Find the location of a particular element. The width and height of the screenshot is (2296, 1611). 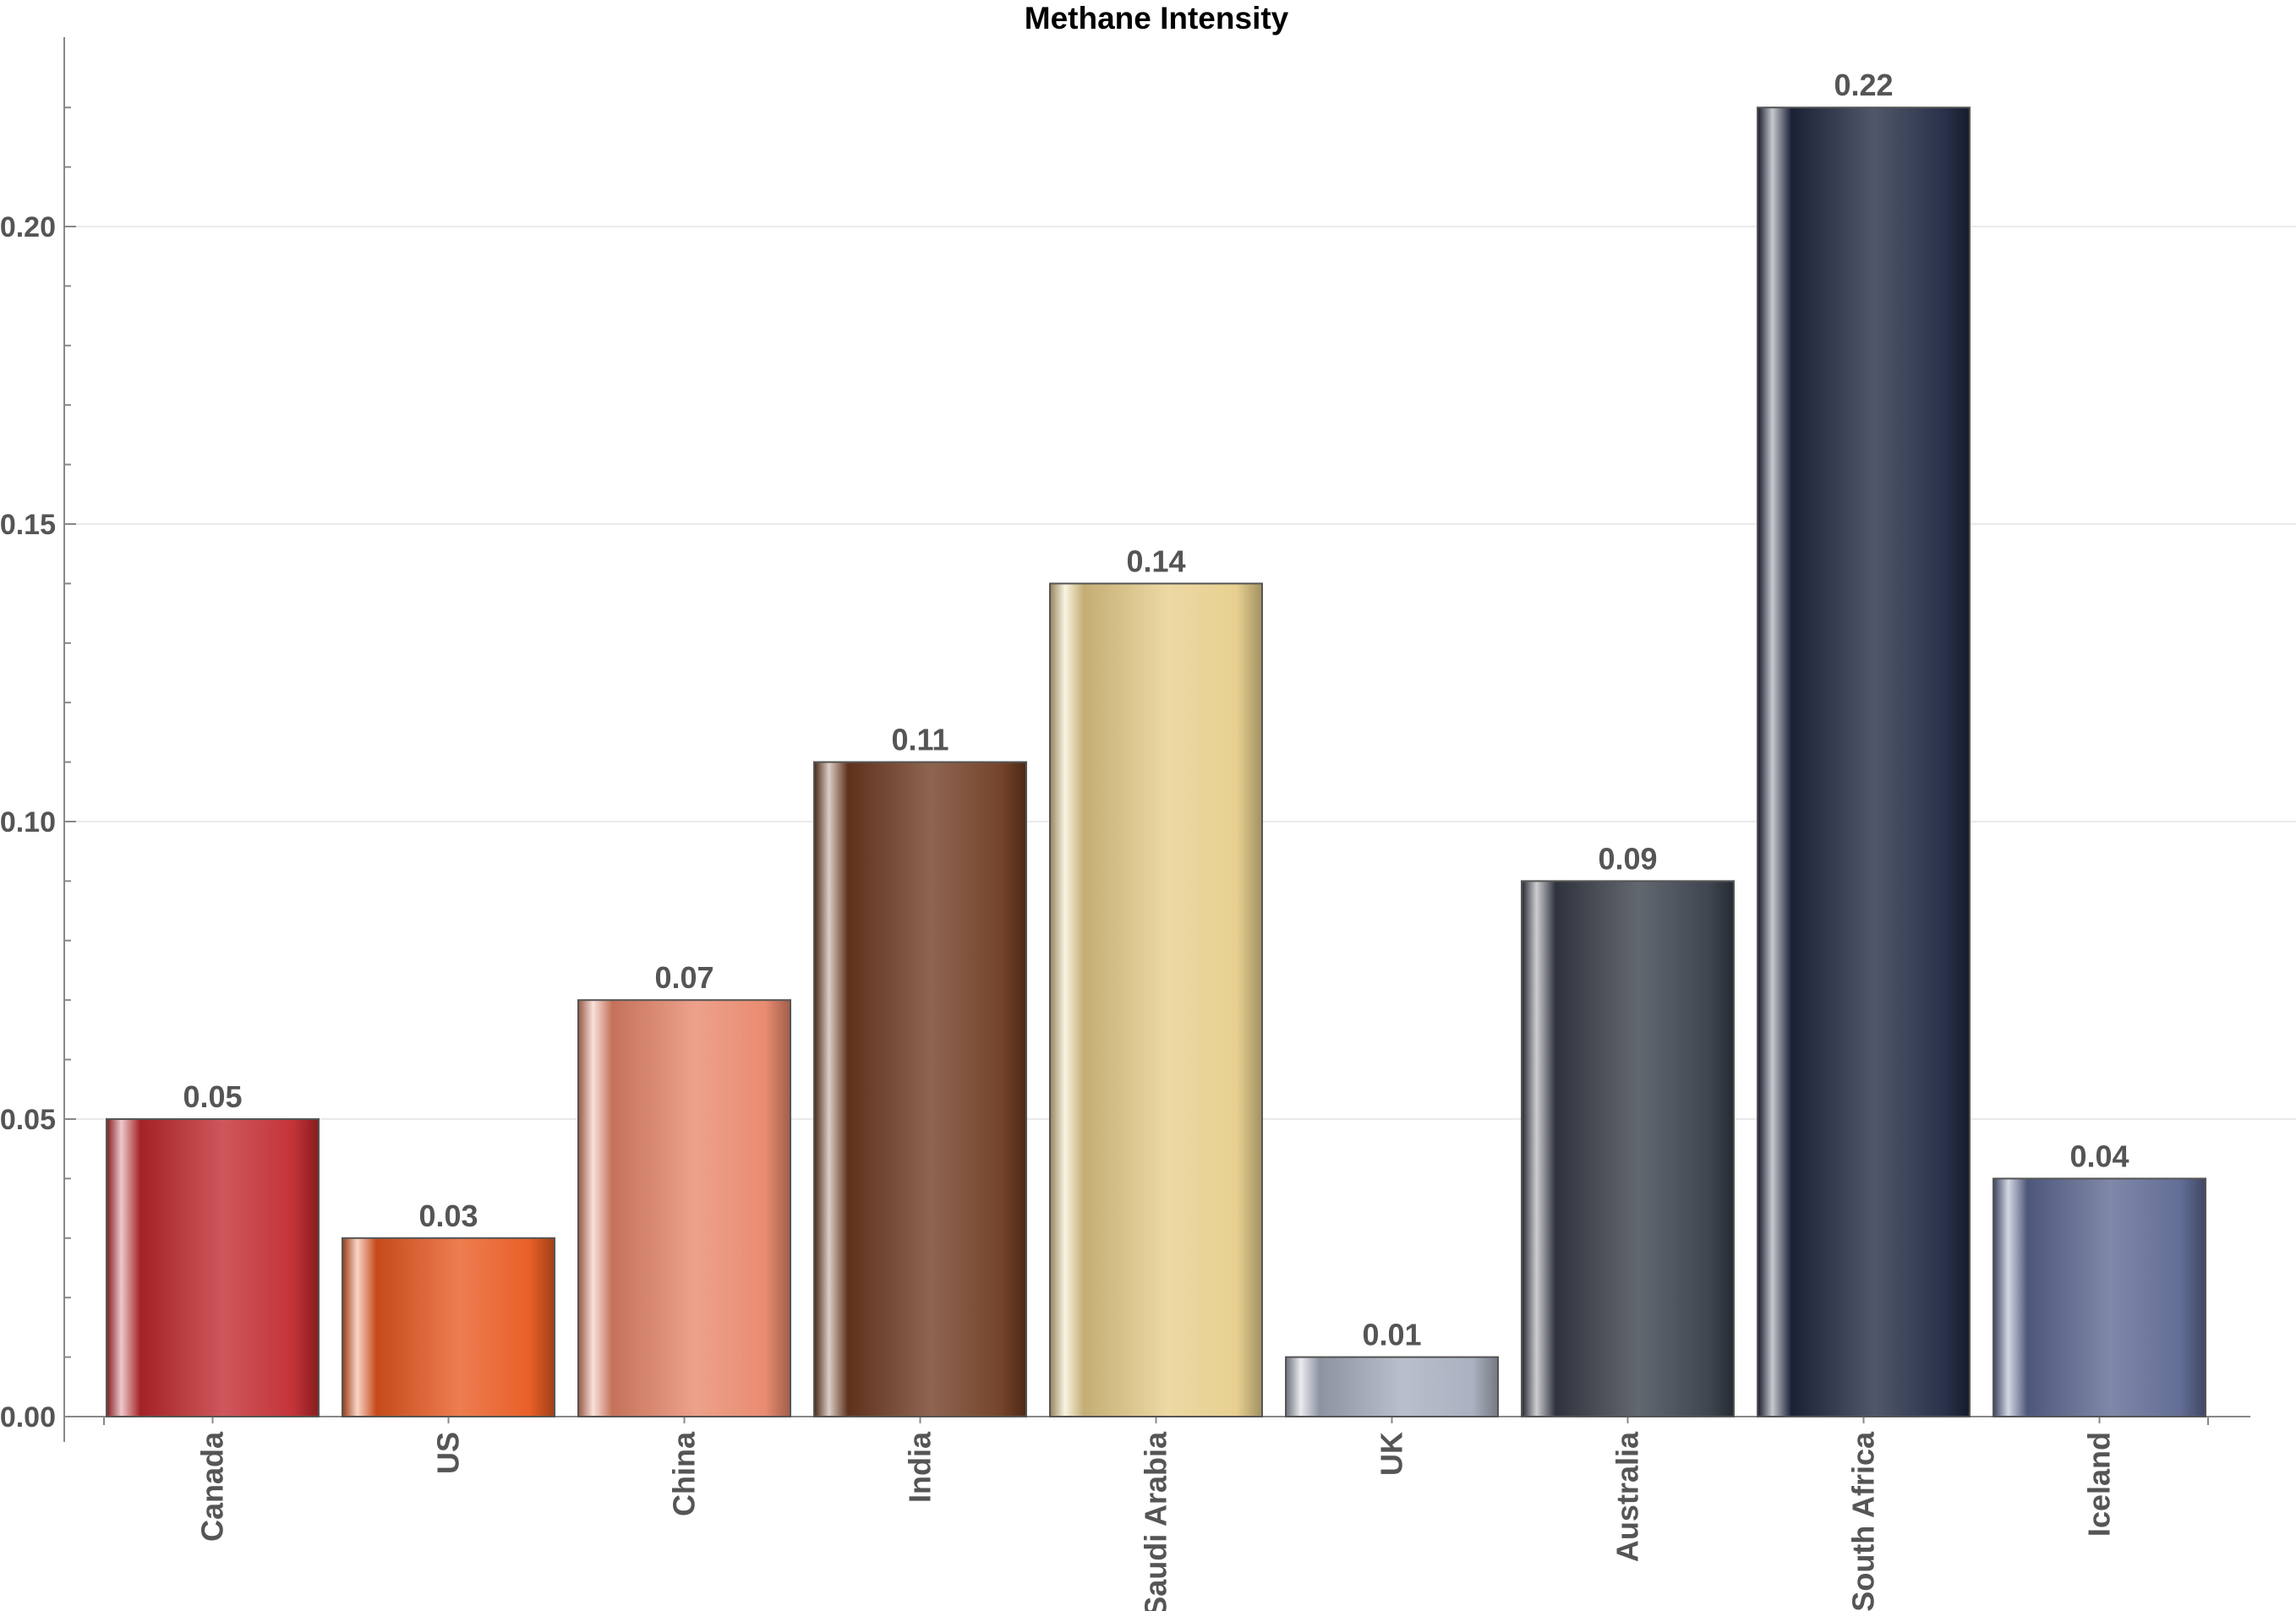

y-tick-label: 0.20 is located at coordinates (28, 227).